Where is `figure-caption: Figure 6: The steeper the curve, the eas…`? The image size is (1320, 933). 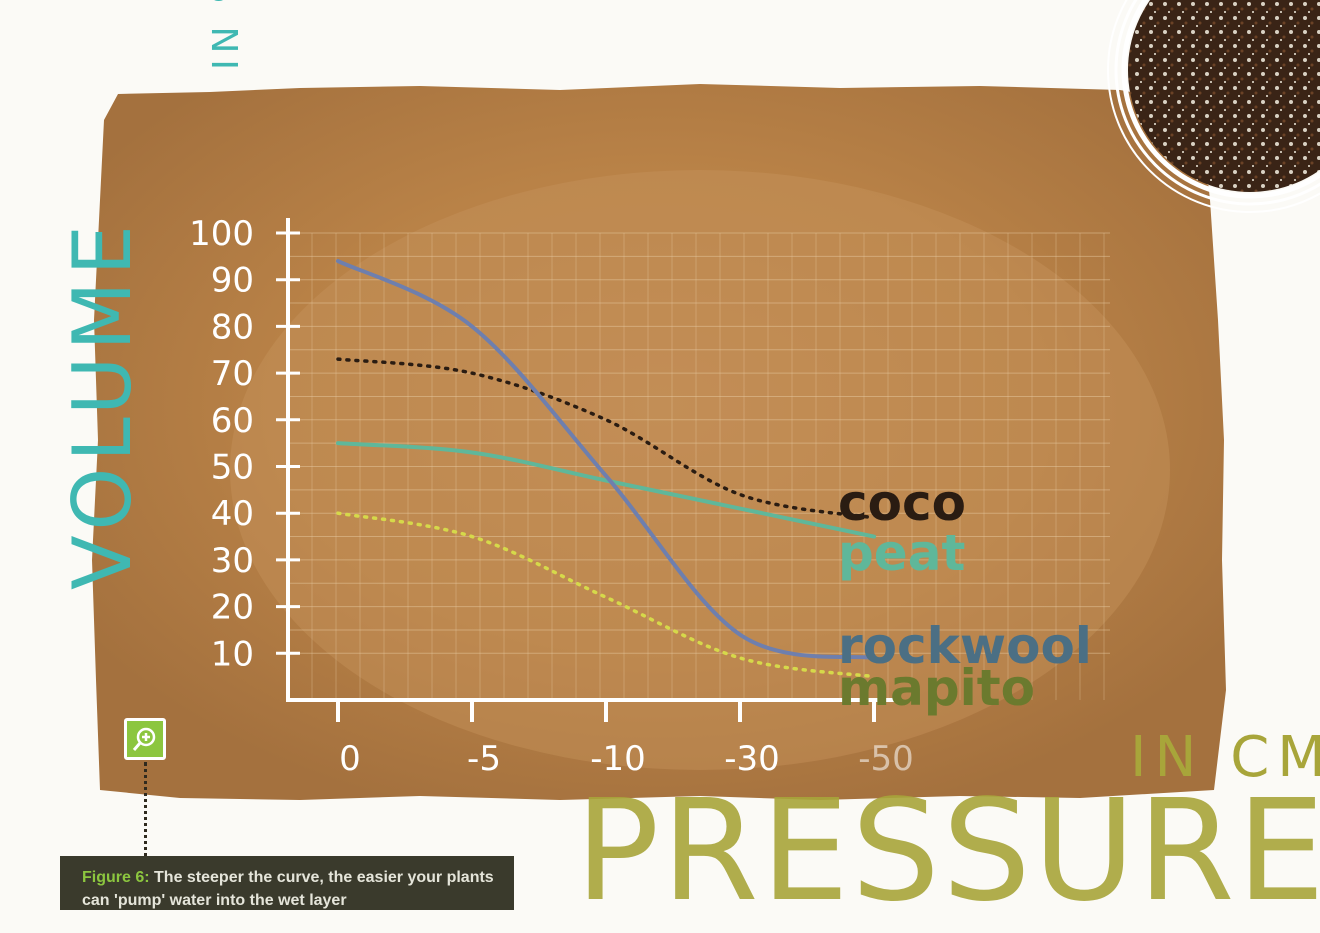
figure-caption: Figure 6: The steeper the curve, the eas… is located at coordinates (287, 883).